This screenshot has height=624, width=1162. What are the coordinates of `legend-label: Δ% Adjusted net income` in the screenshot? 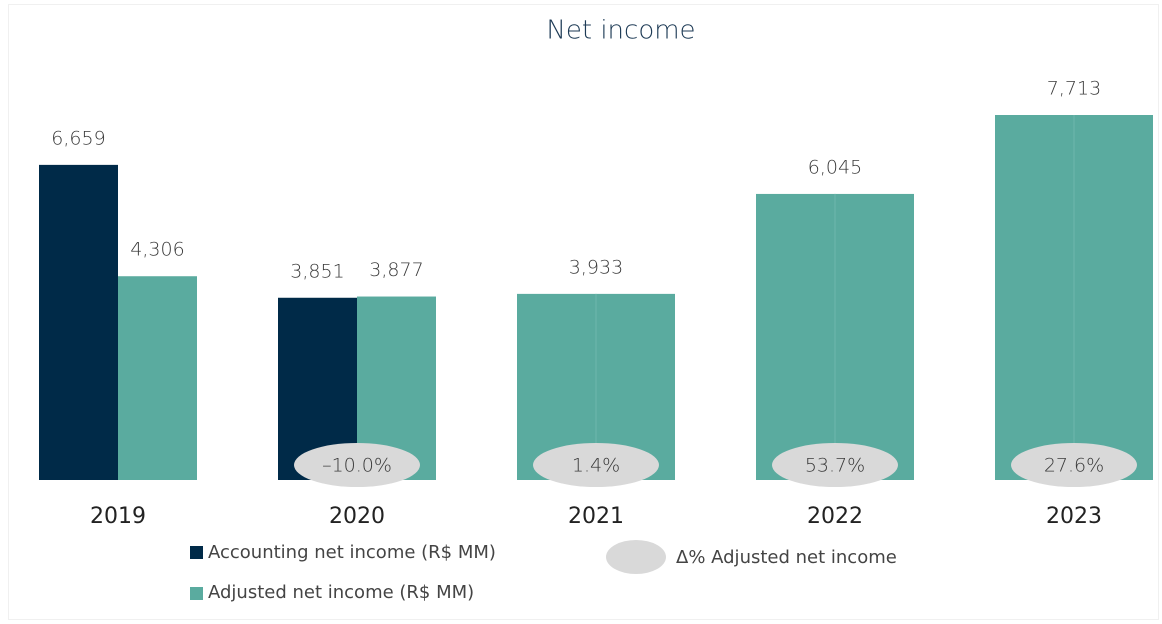 It's located at (786, 557).